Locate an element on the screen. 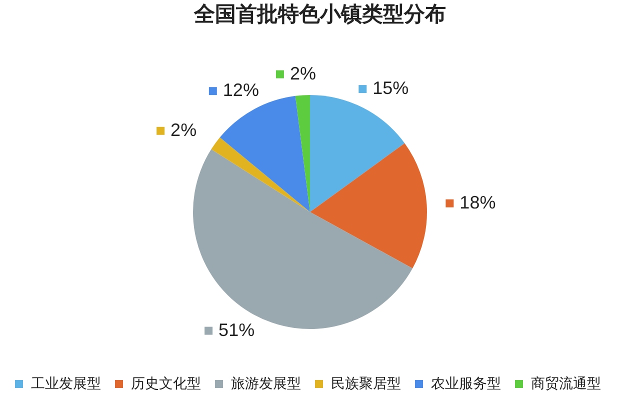  chart-title: 全国首批特色小镇类型分布 is located at coordinates (319, 14).